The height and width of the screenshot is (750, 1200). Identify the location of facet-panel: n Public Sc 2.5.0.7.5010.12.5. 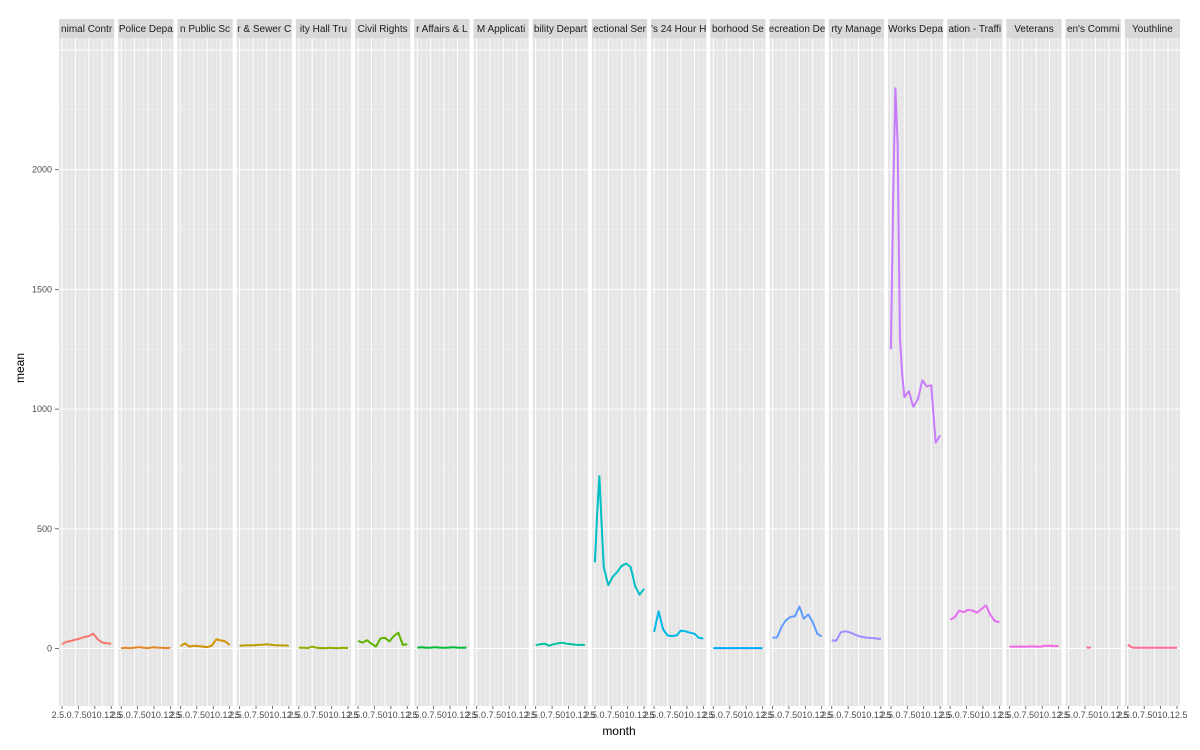
(205, 369).